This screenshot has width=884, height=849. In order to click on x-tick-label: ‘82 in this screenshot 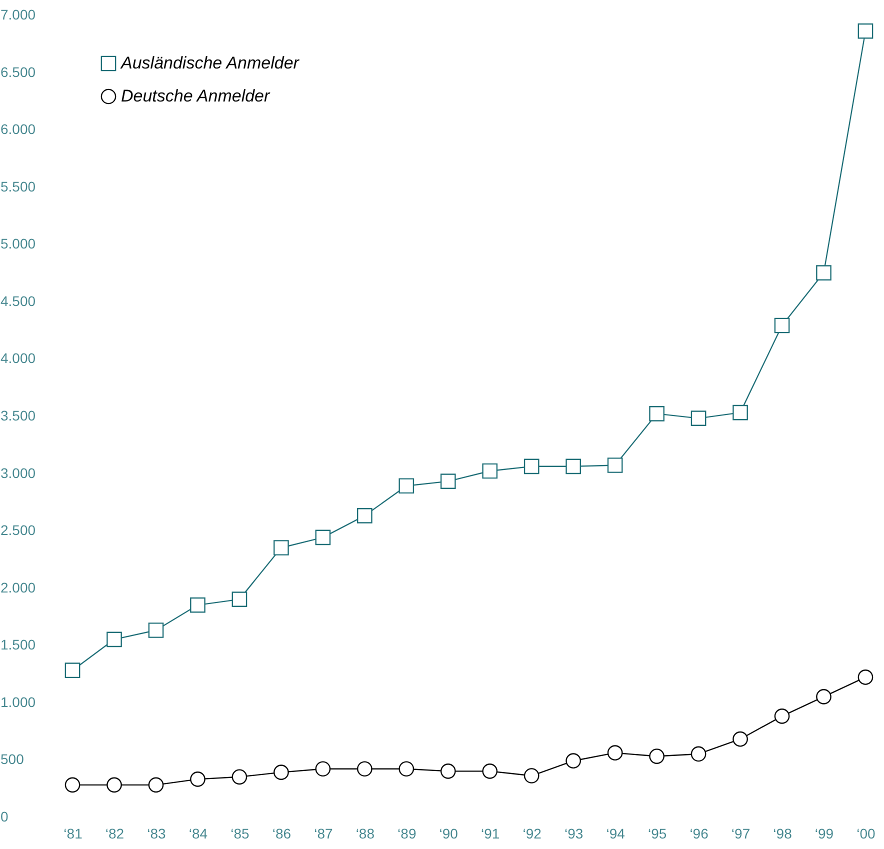, I will do `click(114, 834)`.